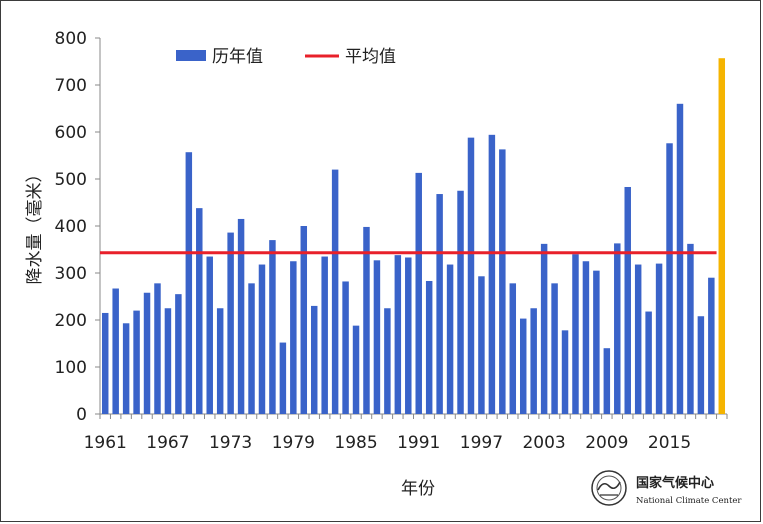 This screenshot has height=524, width=763. Describe the element at coordinates (81, 415) in the screenshot. I see `y-tick-label: 0` at that location.